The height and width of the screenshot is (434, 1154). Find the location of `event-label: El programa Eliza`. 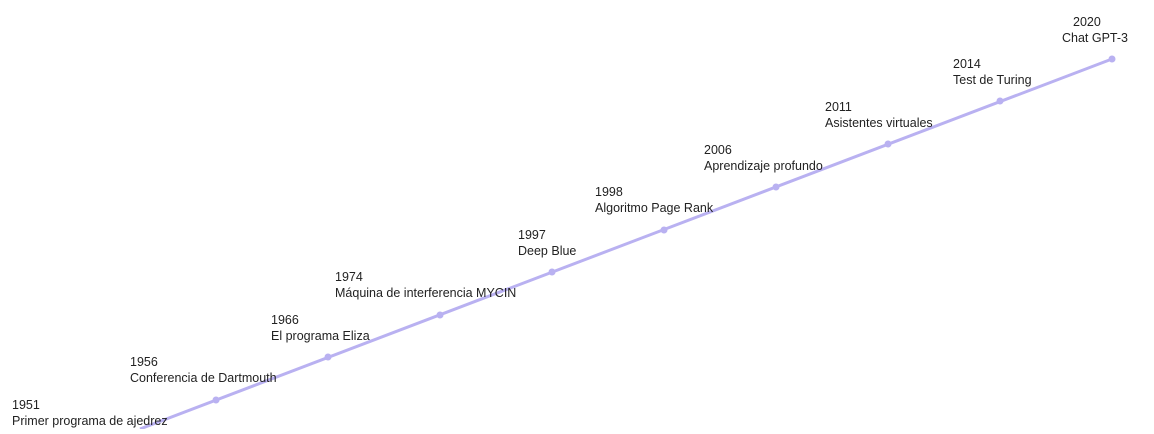

event-label: El programa Eliza is located at coordinates (320, 336).